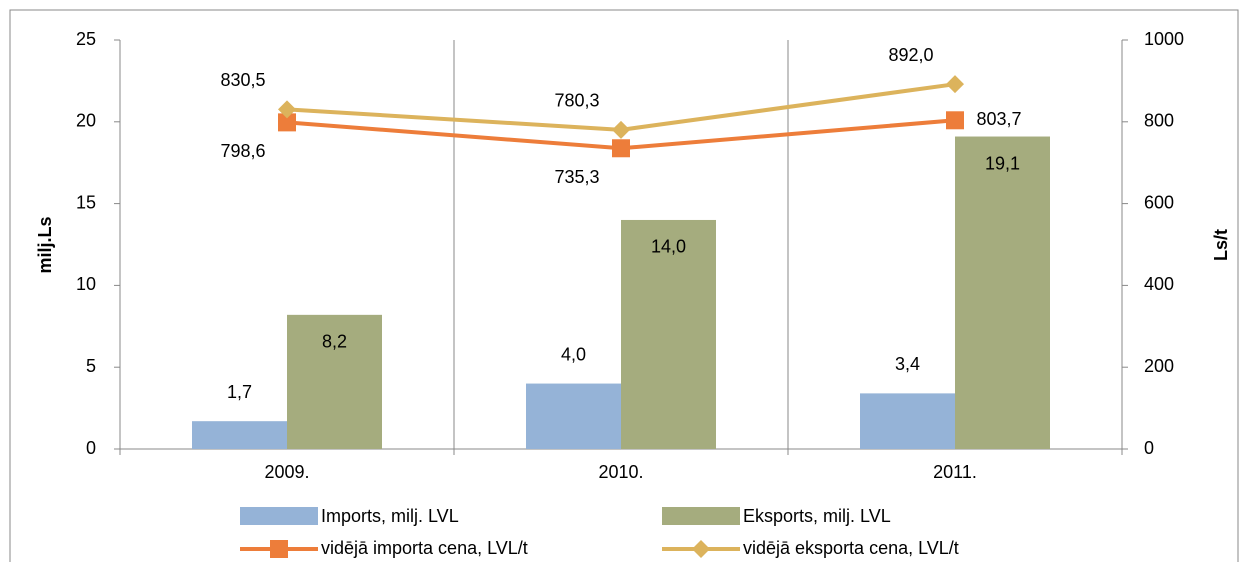 Image resolution: width=1244 pixels, height=562 pixels. What do you see at coordinates (910, 55) in the screenshot?
I see `data-label: 892,0` at bounding box center [910, 55].